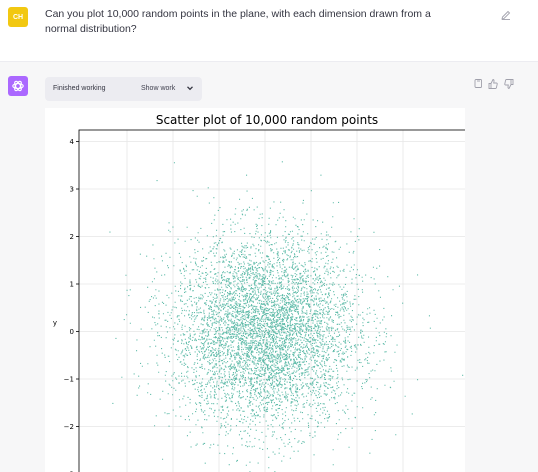 This screenshot has height=472, width=538. What do you see at coordinates (190, 88) in the screenshot?
I see `chevron-down-icon` at bounding box center [190, 88].